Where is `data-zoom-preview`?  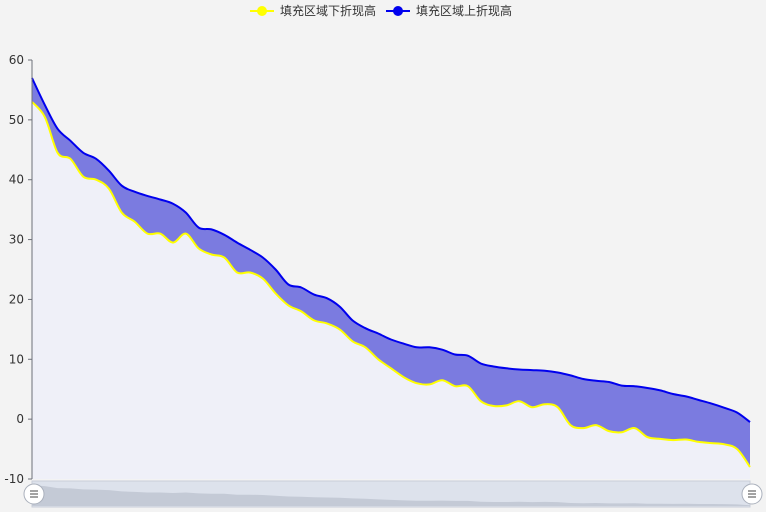
data-zoom-preview is located at coordinates (391, 495).